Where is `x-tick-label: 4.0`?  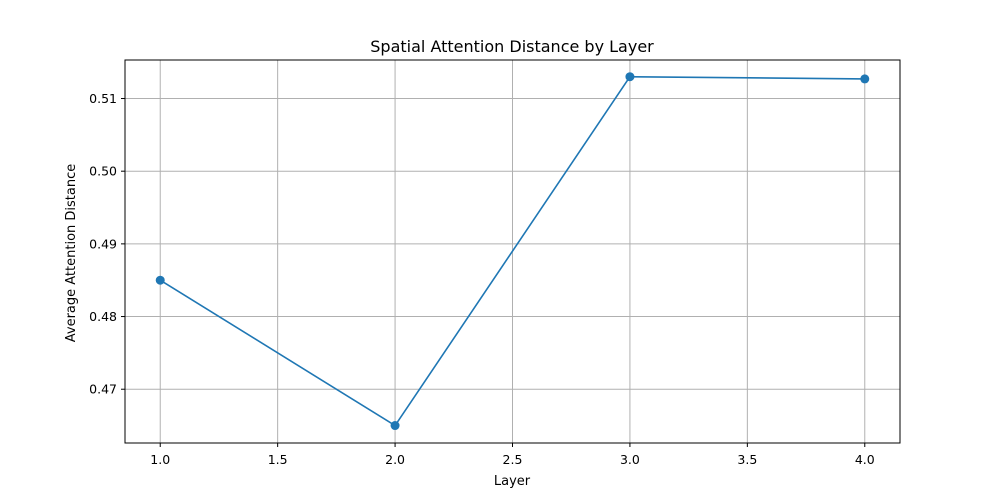 x-tick-label: 4.0 is located at coordinates (865, 459).